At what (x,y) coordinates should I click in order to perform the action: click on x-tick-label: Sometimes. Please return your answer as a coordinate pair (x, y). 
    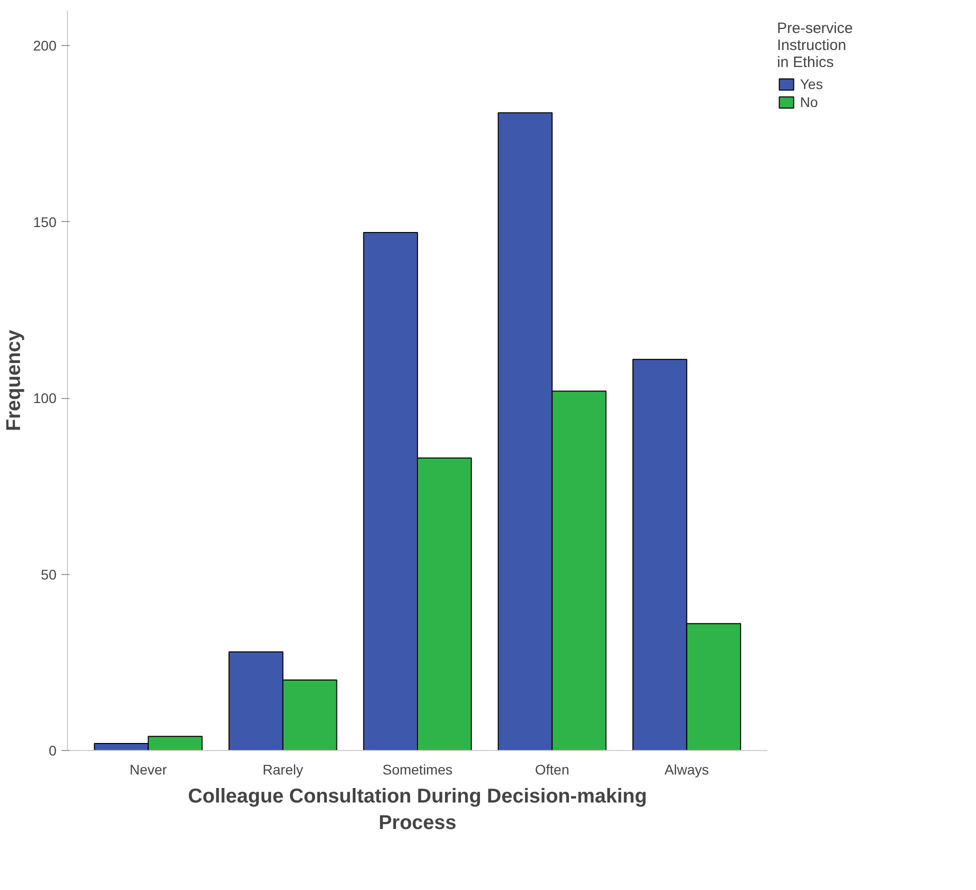
    Looking at the image, I should click on (417, 770).